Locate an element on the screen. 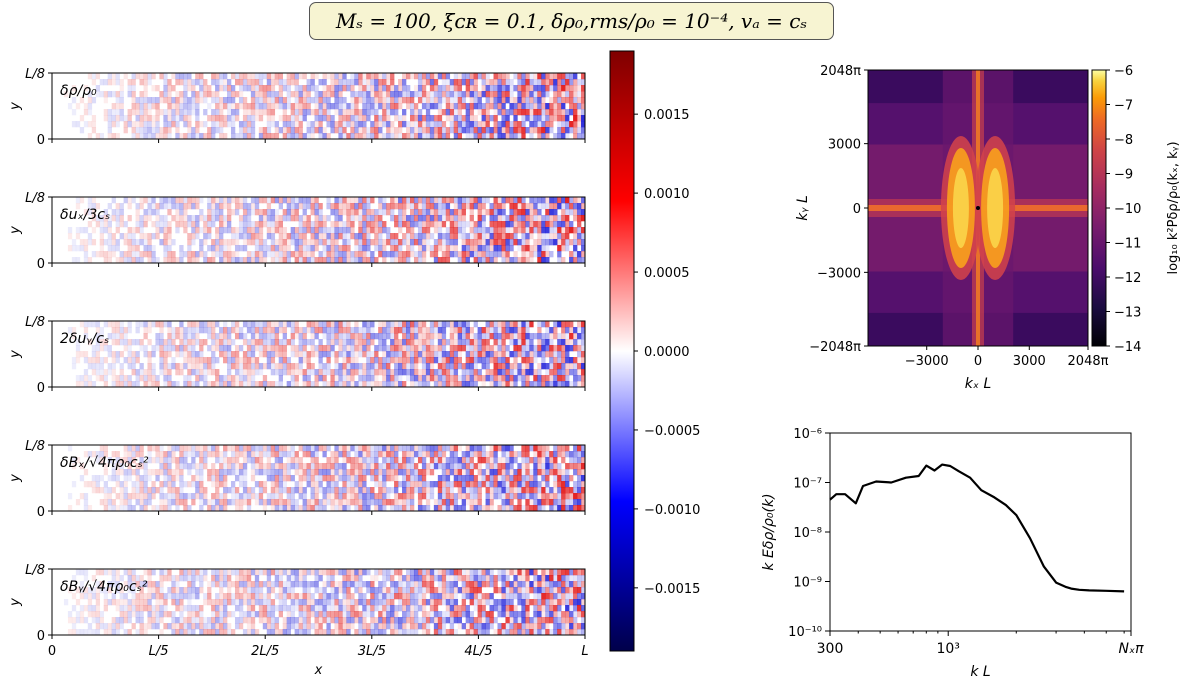 The width and height of the screenshot is (1200, 678). field-panel-frame is located at coordinates (318, 106).